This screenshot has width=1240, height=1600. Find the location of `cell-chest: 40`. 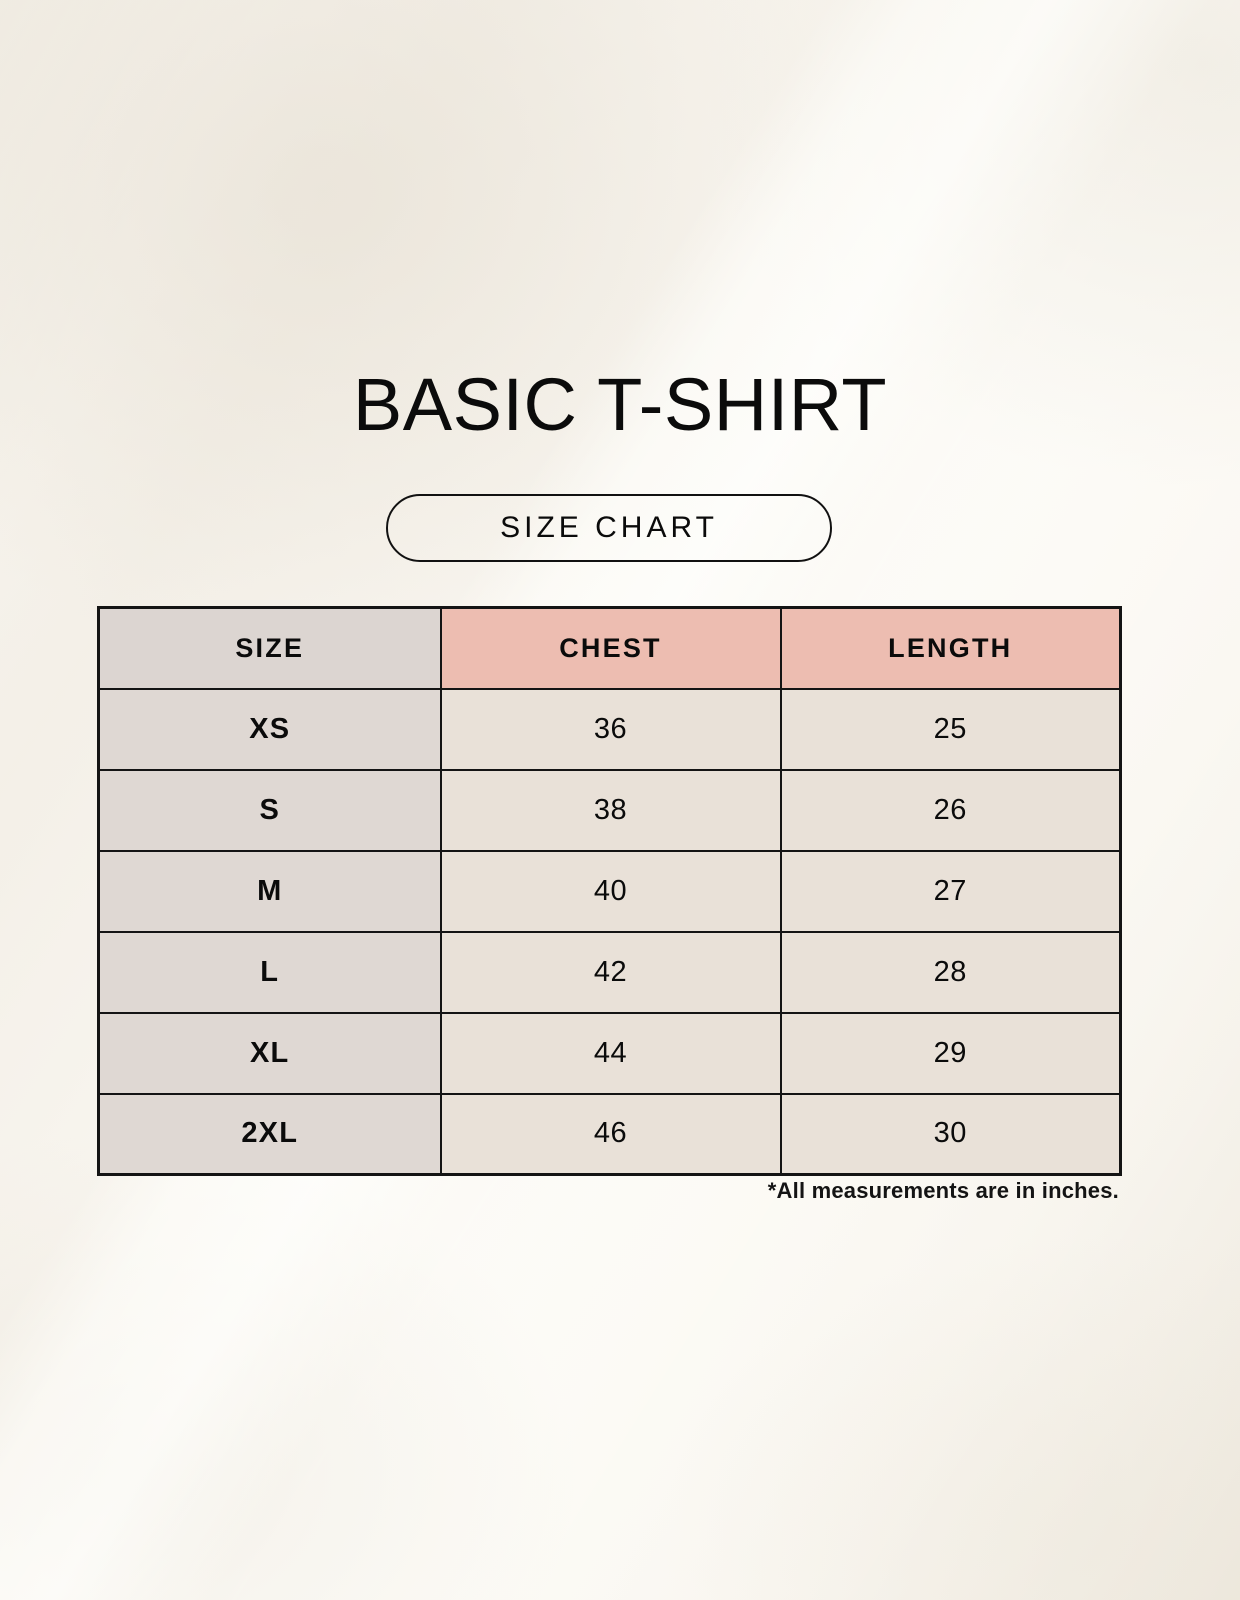

cell-chest: 40 is located at coordinates (610, 891).